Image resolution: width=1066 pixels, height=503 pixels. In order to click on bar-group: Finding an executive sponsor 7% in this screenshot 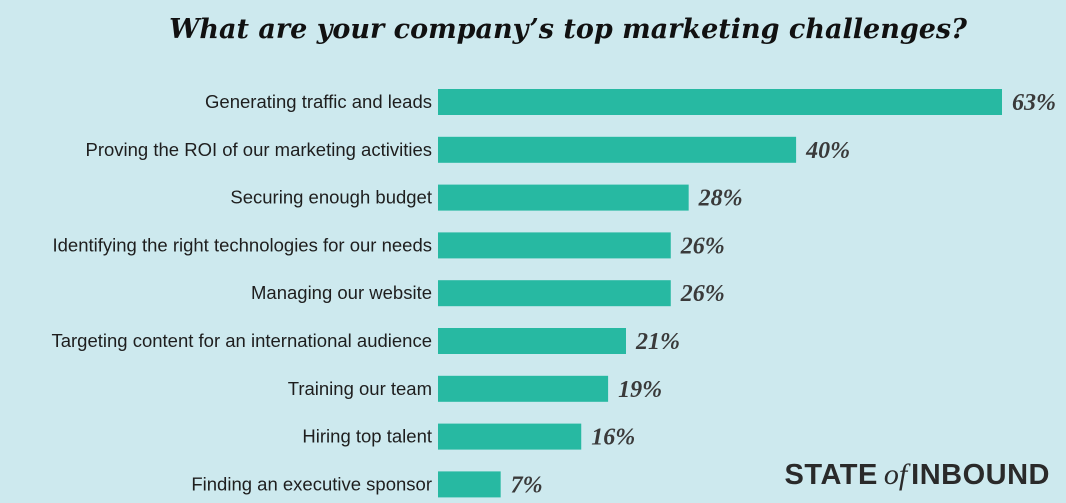, I will do `click(367, 484)`.